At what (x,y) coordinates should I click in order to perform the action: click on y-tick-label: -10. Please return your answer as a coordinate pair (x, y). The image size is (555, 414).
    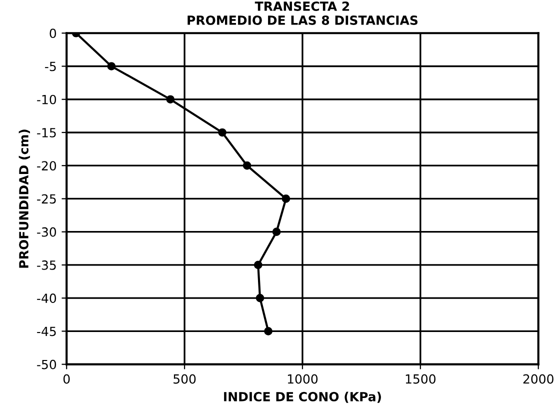
    Looking at the image, I should click on (46, 99).